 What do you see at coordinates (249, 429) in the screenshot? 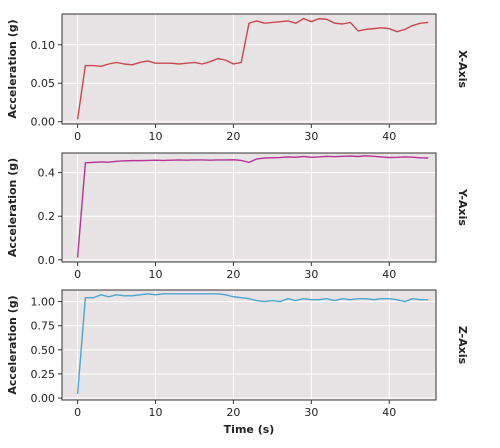
I see `x-axis-label: Time (s)` at bounding box center [249, 429].